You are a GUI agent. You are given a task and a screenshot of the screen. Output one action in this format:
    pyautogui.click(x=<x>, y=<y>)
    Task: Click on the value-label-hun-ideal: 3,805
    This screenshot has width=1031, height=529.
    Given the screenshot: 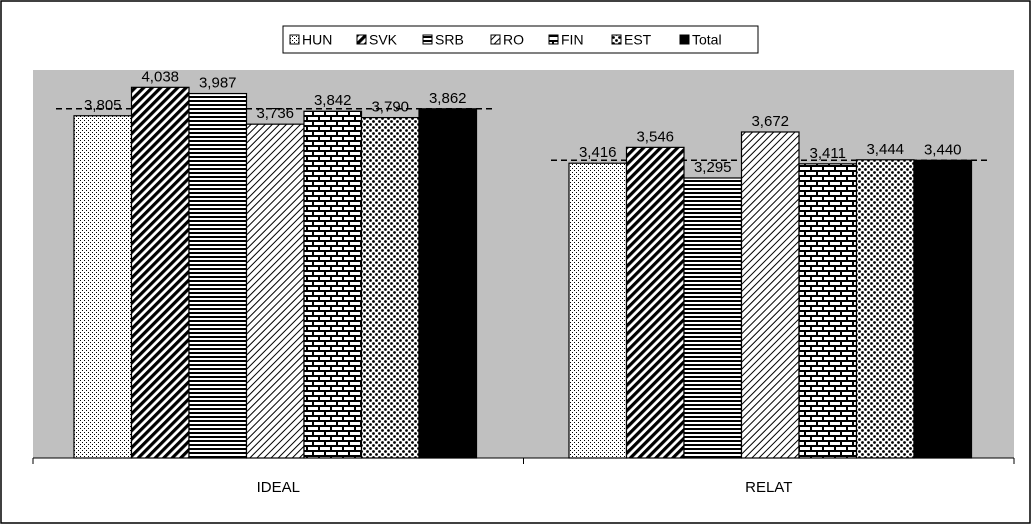 What is the action you would take?
    pyautogui.click(x=103, y=105)
    